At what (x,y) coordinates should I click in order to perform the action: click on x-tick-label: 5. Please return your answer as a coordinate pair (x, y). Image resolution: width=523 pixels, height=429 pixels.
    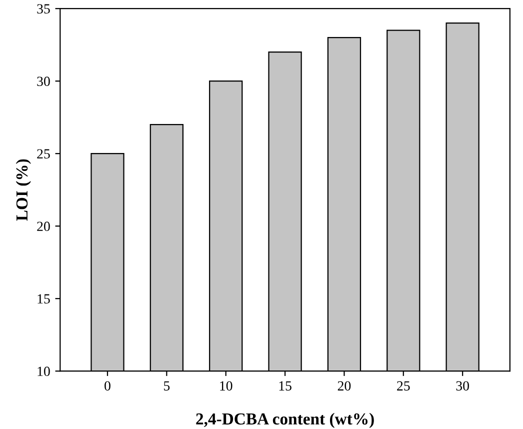
    Looking at the image, I should click on (167, 386).